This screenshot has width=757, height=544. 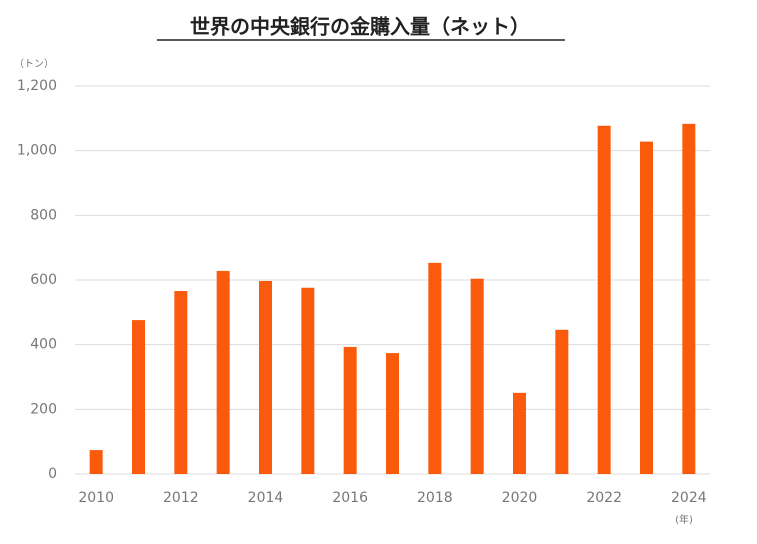 What do you see at coordinates (520, 498) in the screenshot?
I see `x-tick-label: 2020` at bounding box center [520, 498].